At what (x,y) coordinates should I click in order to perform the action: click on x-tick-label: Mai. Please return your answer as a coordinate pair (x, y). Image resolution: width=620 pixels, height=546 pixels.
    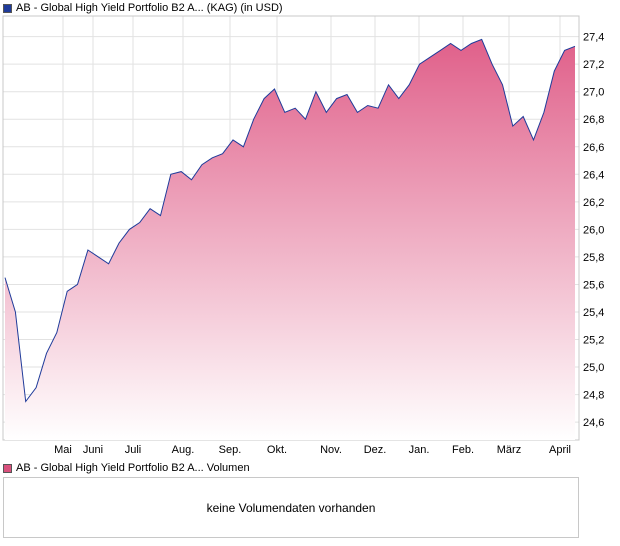
    Looking at the image, I should click on (63, 450).